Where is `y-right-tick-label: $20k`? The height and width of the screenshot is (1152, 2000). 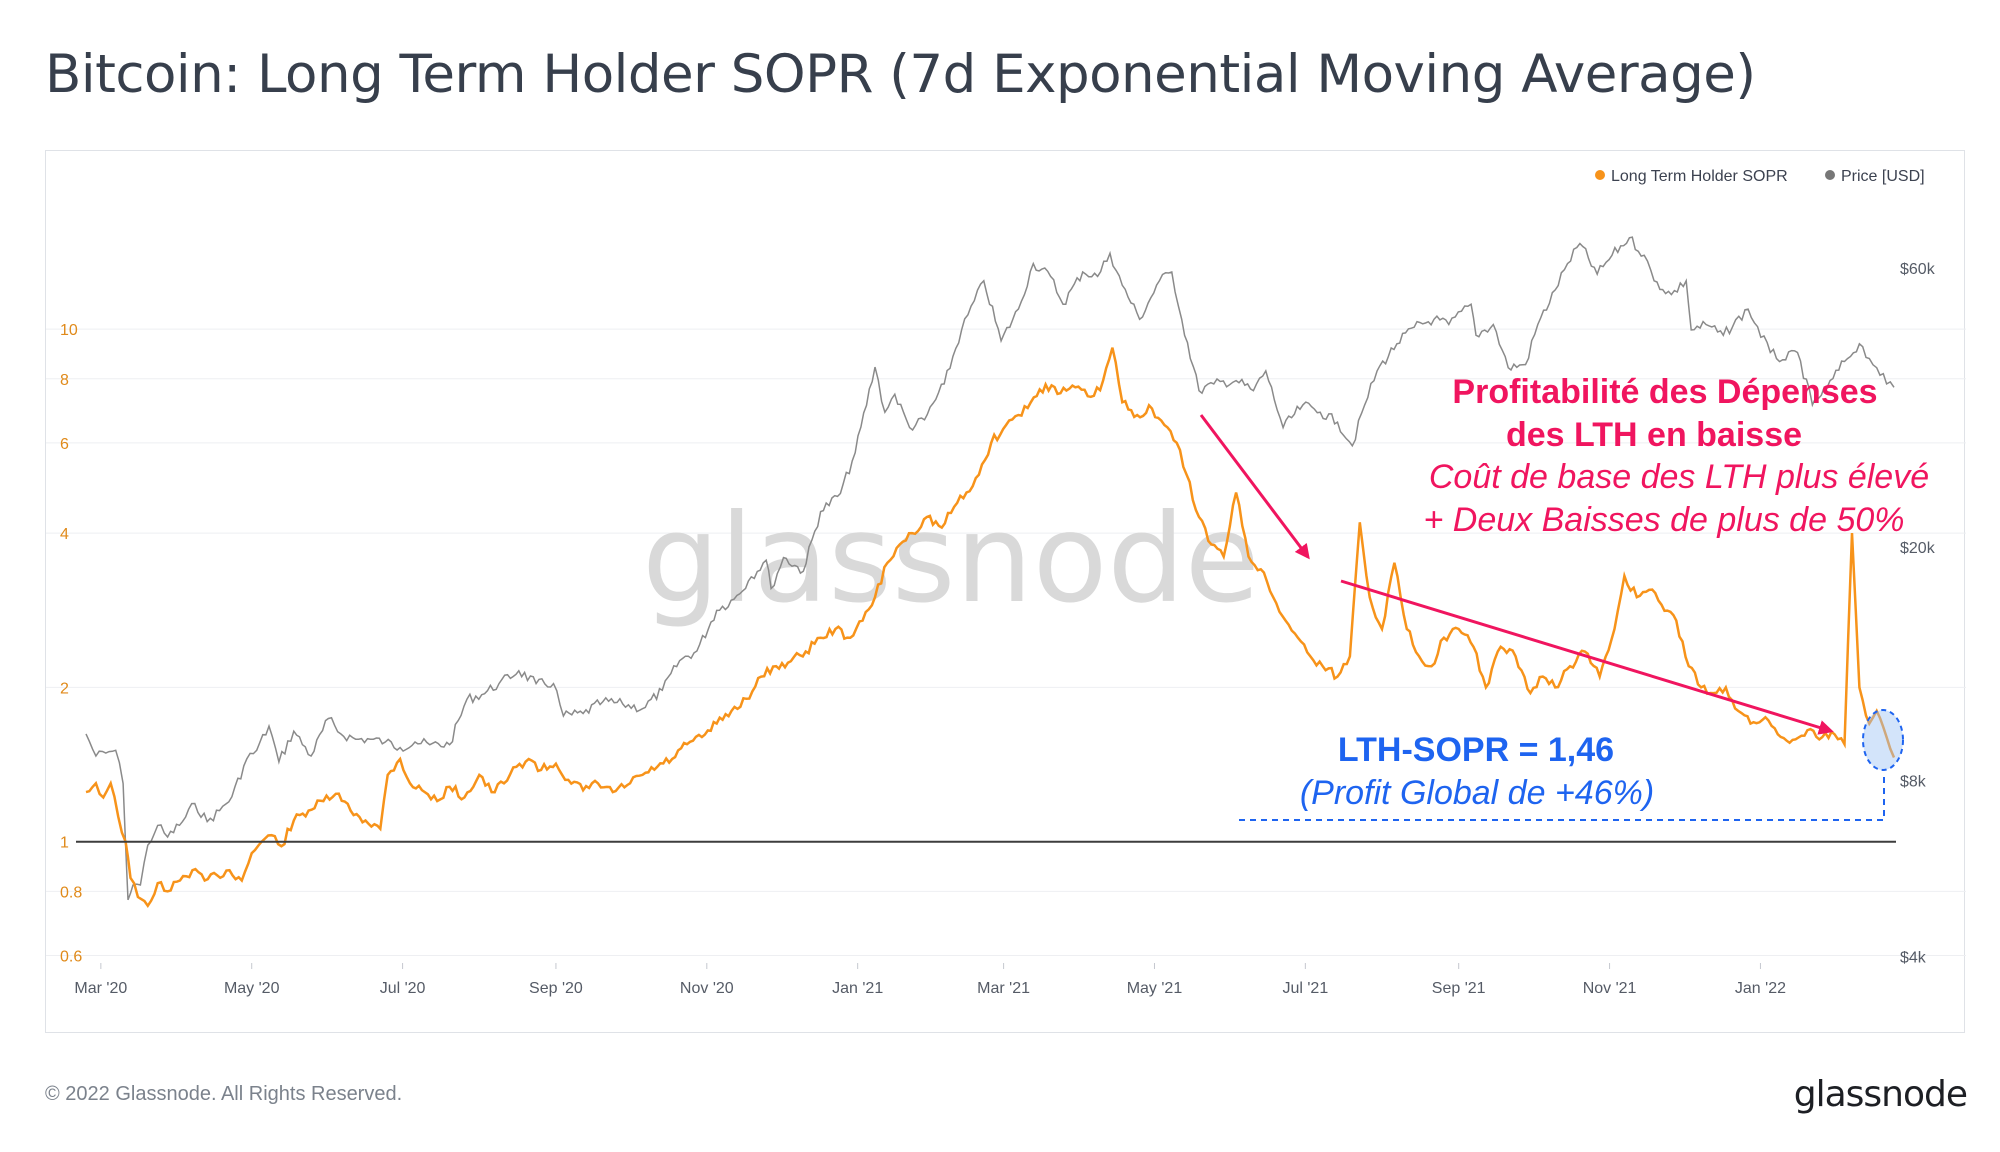 y-right-tick-label: $20k is located at coordinates (1918, 548).